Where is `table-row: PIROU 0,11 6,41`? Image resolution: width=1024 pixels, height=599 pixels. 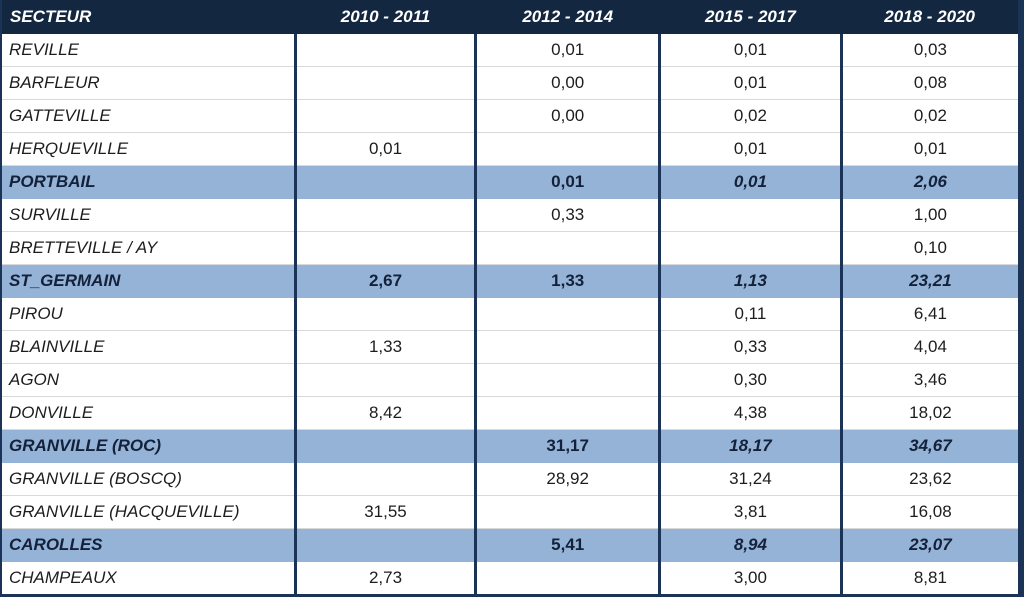
table-row: PIROU 0,11 6,41 is located at coordinates (511, 314).